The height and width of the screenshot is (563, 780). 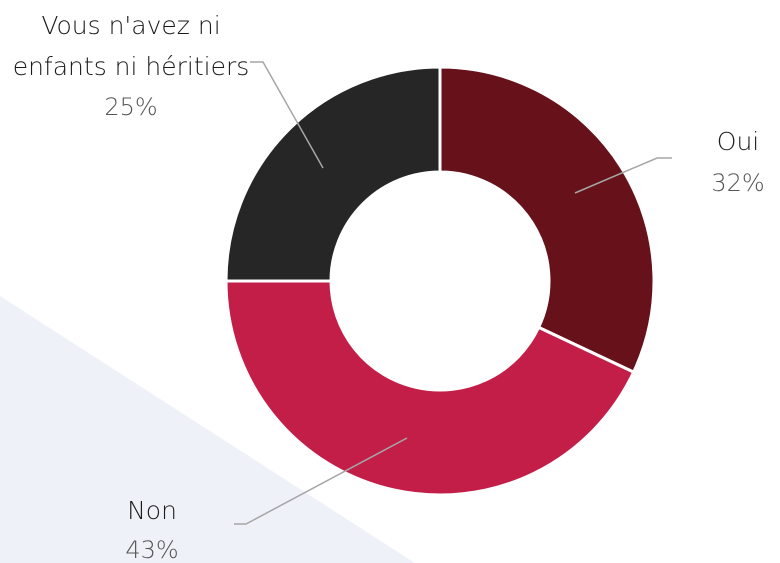 What do you see at coordinates (130, 107) in the screenshot?
I see `slice-value-heritiers: 25%` at bounding box center [130, 107].